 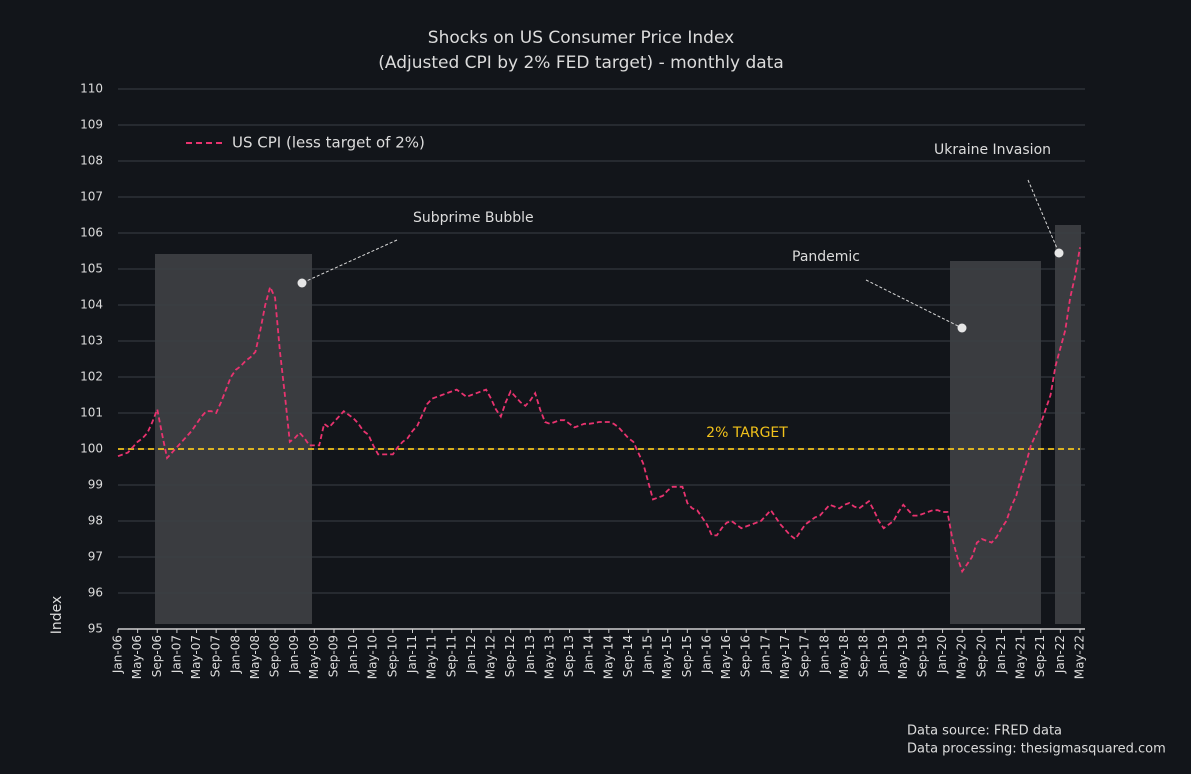 What do you see at coordinates (706, 654) in the screenshot?
I see `x-tick-label: Jan-16` at bounding box center [706, 654].